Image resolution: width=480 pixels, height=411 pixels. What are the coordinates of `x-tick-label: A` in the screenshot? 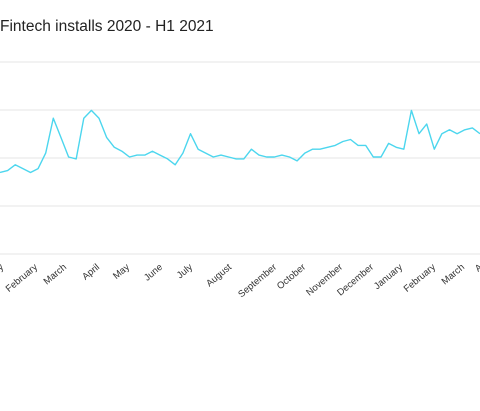 It's located at (476, 267).